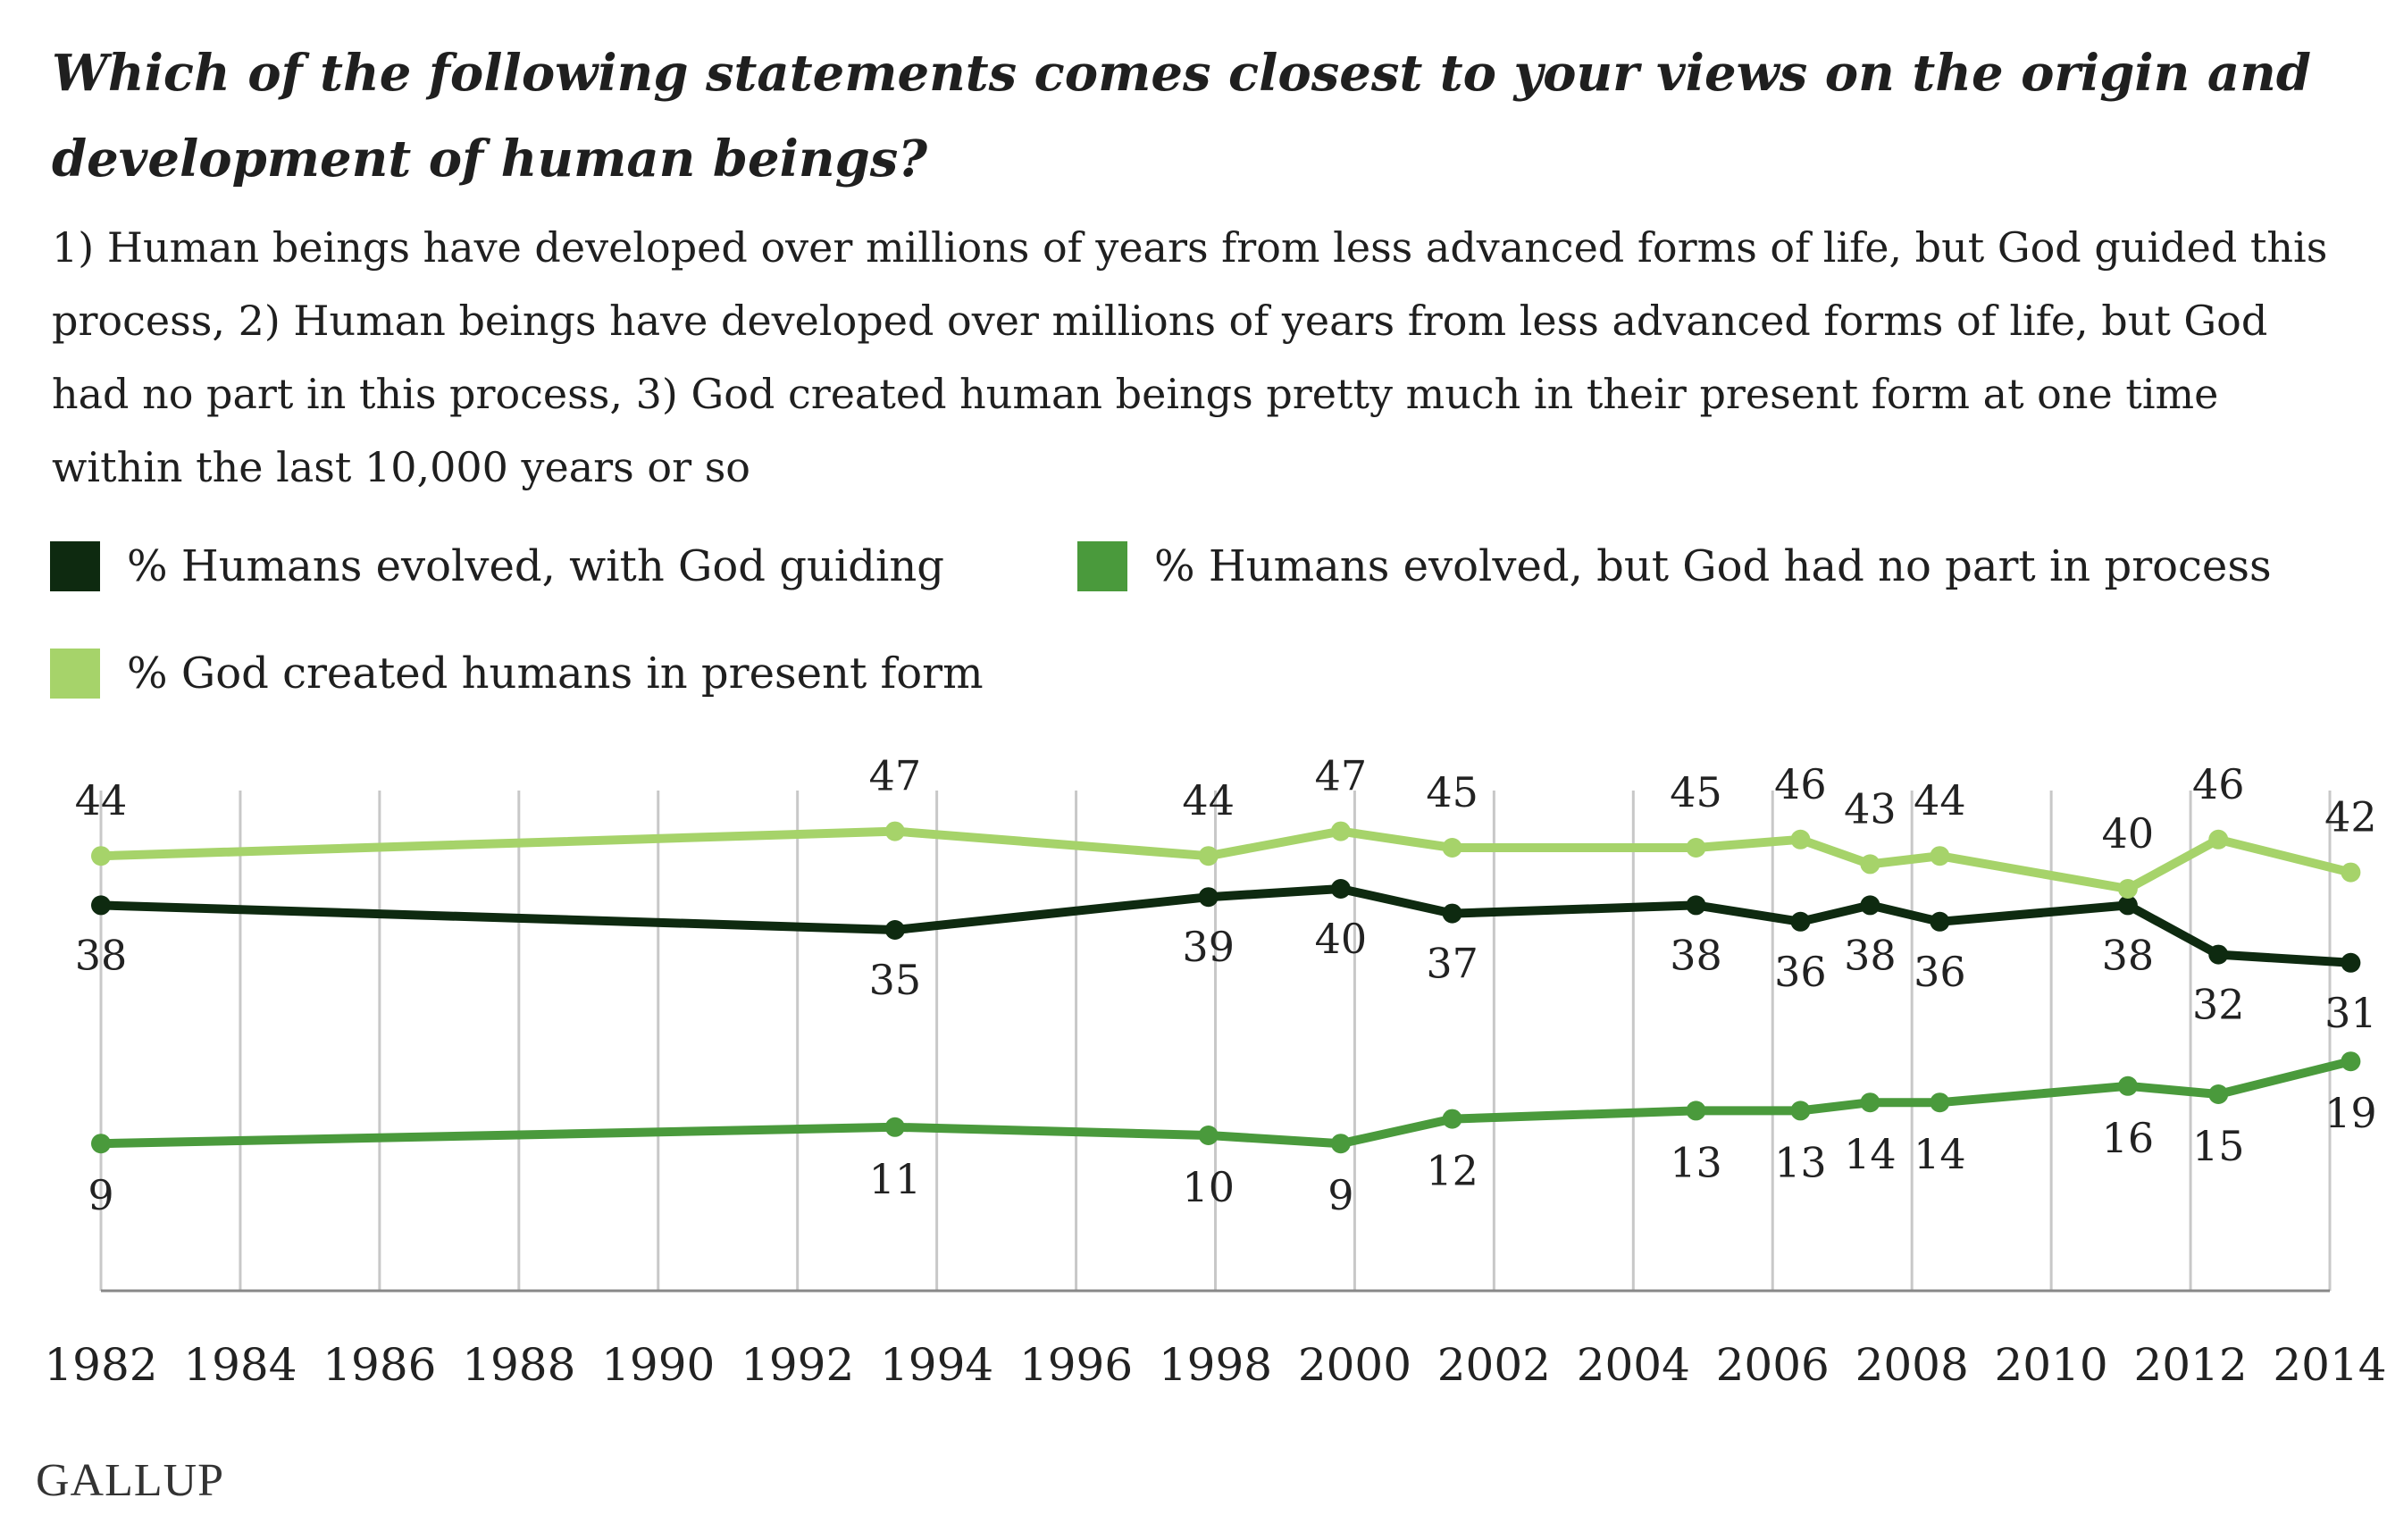 Image resolution: width=2387 pixels, height=1540 pixels. I want to click on x-tick-label: 2010, so click(2051, 1365).